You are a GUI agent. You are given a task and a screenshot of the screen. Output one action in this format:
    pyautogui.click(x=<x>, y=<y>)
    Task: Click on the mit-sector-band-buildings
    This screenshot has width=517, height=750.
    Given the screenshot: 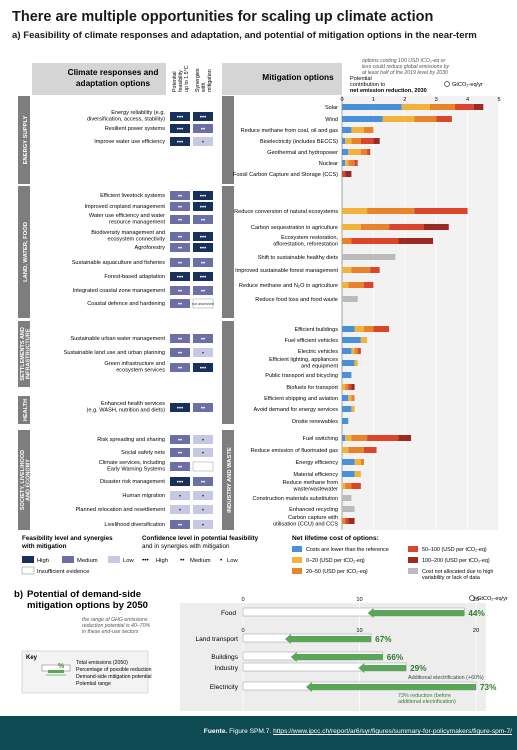 What is the action you would take?
    pyautogui.click(x=228, y=372)
    